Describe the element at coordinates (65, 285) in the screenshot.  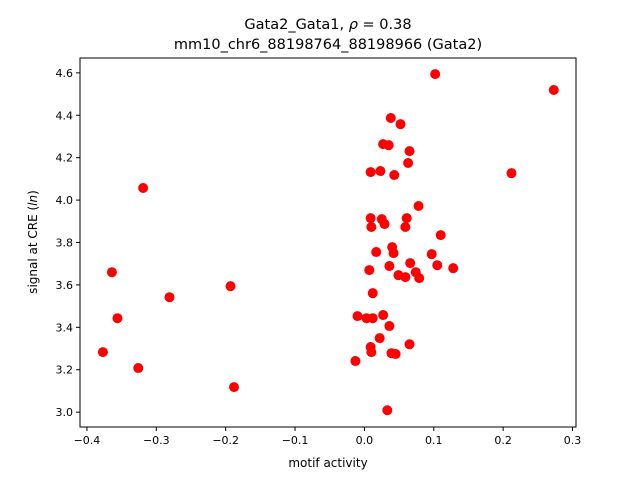
I see `y-tick-label: 3.6` at that location.